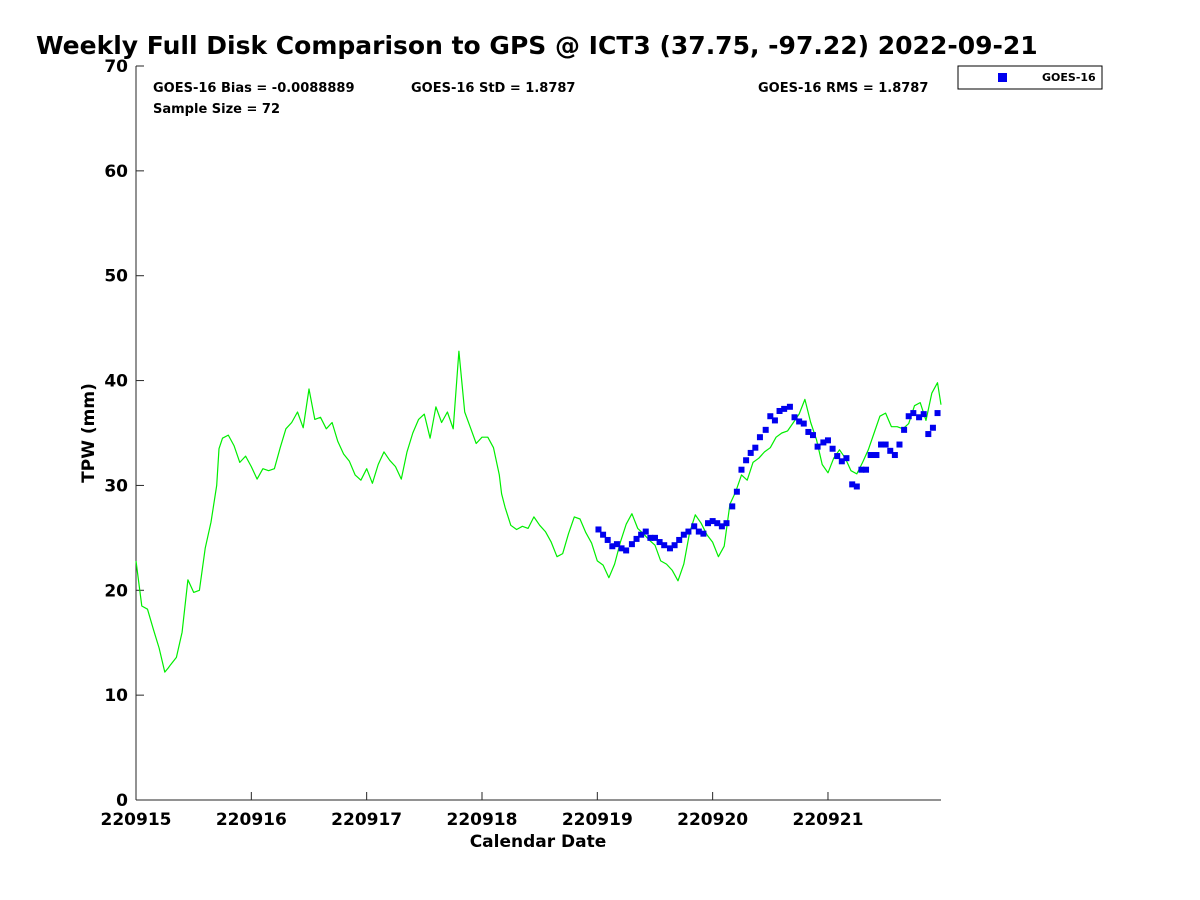  I want to click on y-axis-label: TPW (mm), so click(89, 433).